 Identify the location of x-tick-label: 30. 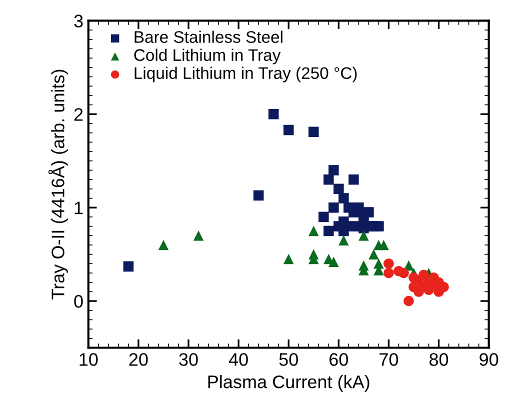
(188, 359).